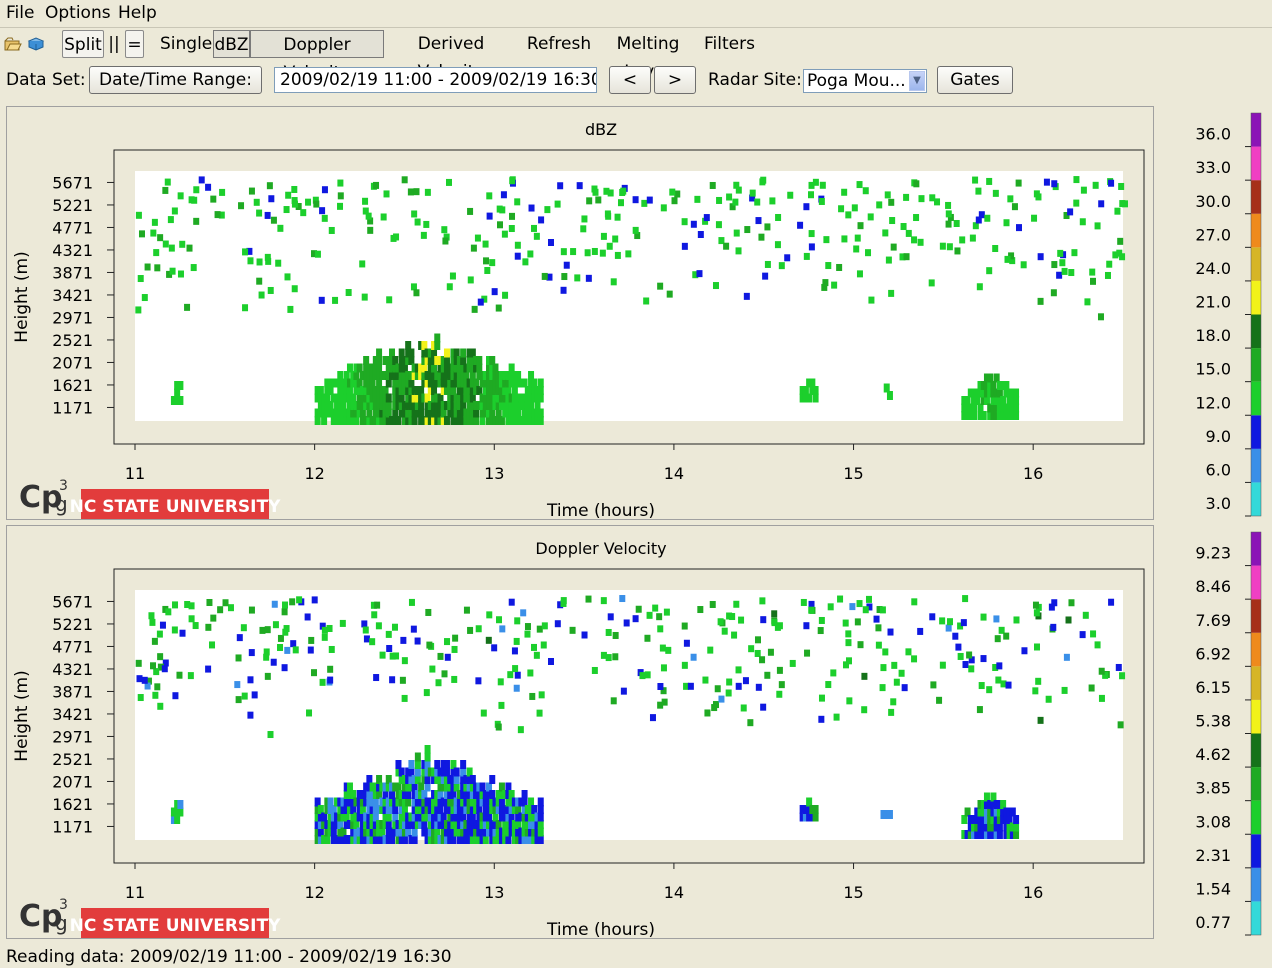 The image size is (1272, 968). I want to click on split-button: Split, so click(83, 44).